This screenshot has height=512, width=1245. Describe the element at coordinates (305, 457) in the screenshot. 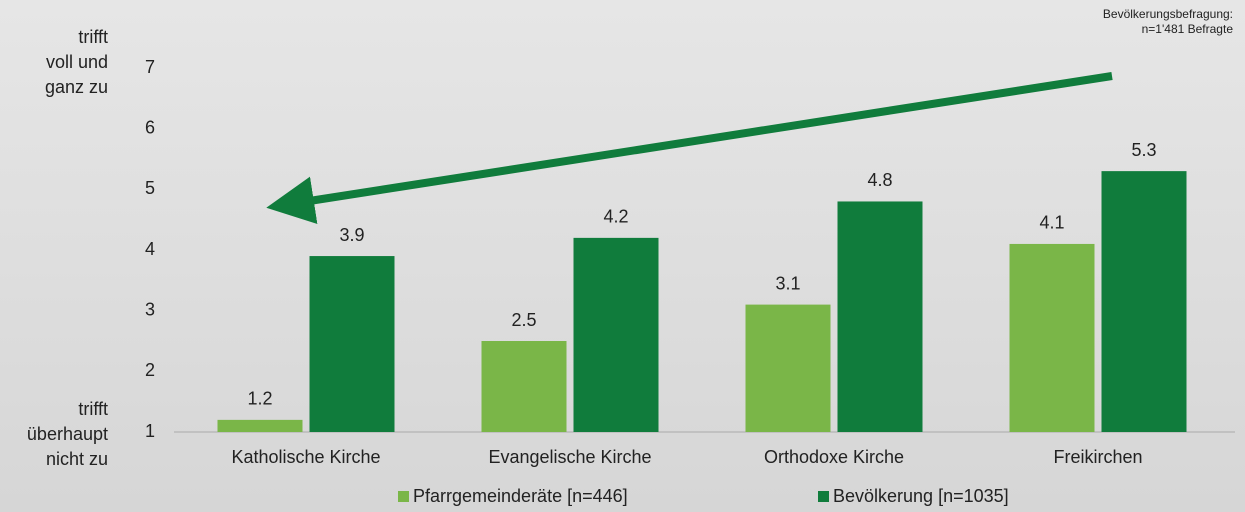

I see `x-tick-label: Katholische Kirche` at that location.